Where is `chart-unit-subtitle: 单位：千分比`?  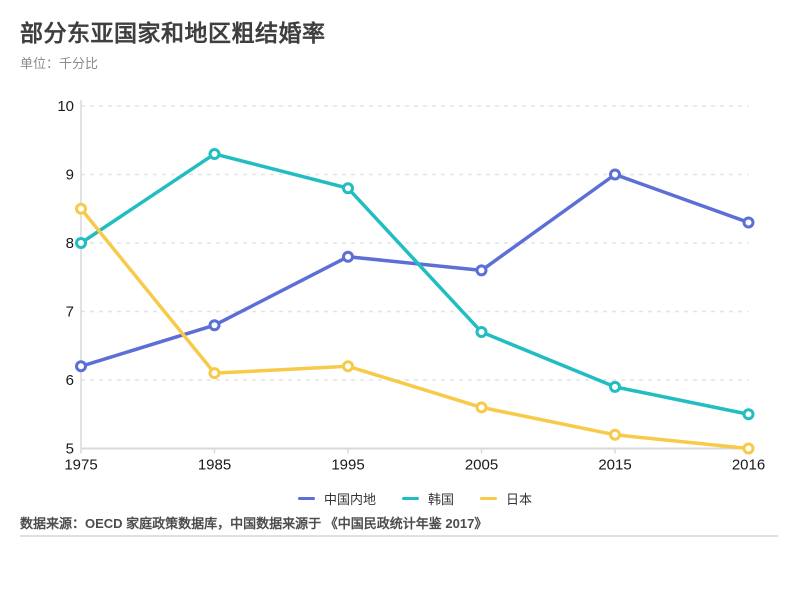 chart-unit-subtitle: 单位：千分比 is located at coordinates (59, 63).